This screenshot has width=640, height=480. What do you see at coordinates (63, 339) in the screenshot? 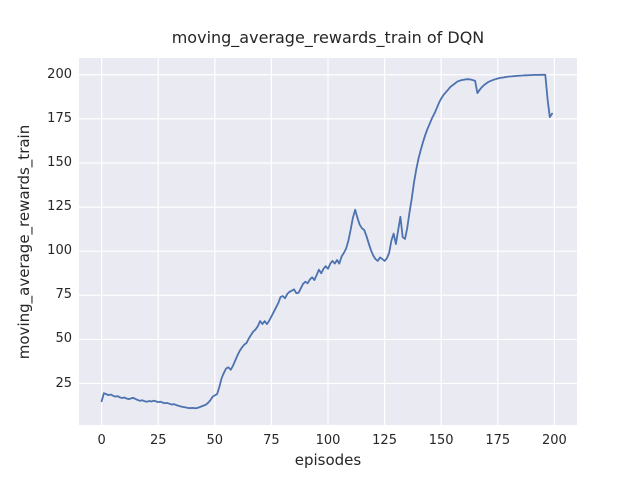
I see `y-tick-label: 50` at bounding box center [63, 339].